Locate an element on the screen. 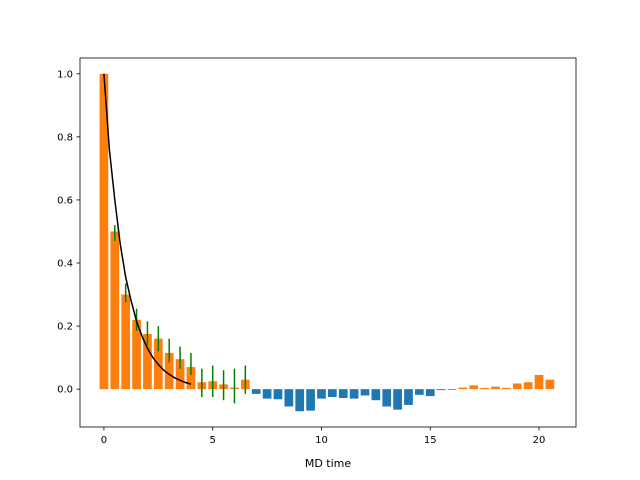 The image size is (640, 480). x-tick-label: 10 is located at coordinates (321, 440).